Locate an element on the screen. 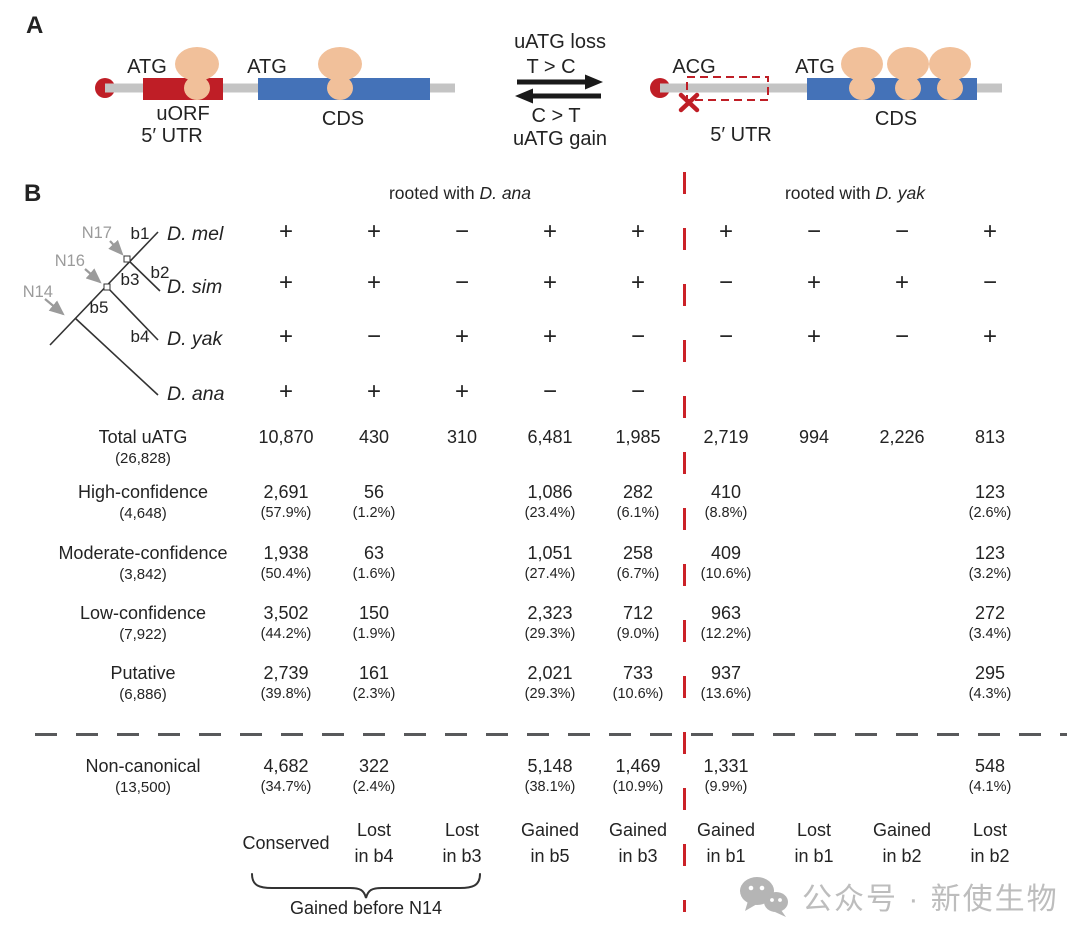 The width and height of the screenshot is (1080, 941). footer-label: Gained in b3 is located at coordinates (638, 843).